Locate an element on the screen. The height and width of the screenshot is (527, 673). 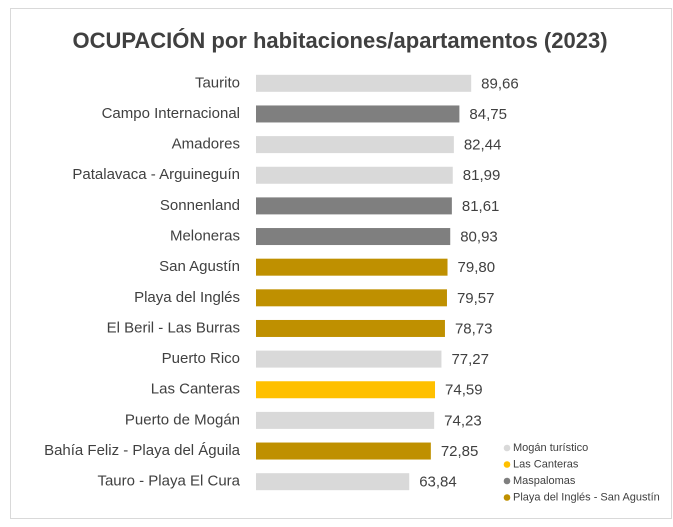
value-label: 77,27 is located at coordinates (470, 359).